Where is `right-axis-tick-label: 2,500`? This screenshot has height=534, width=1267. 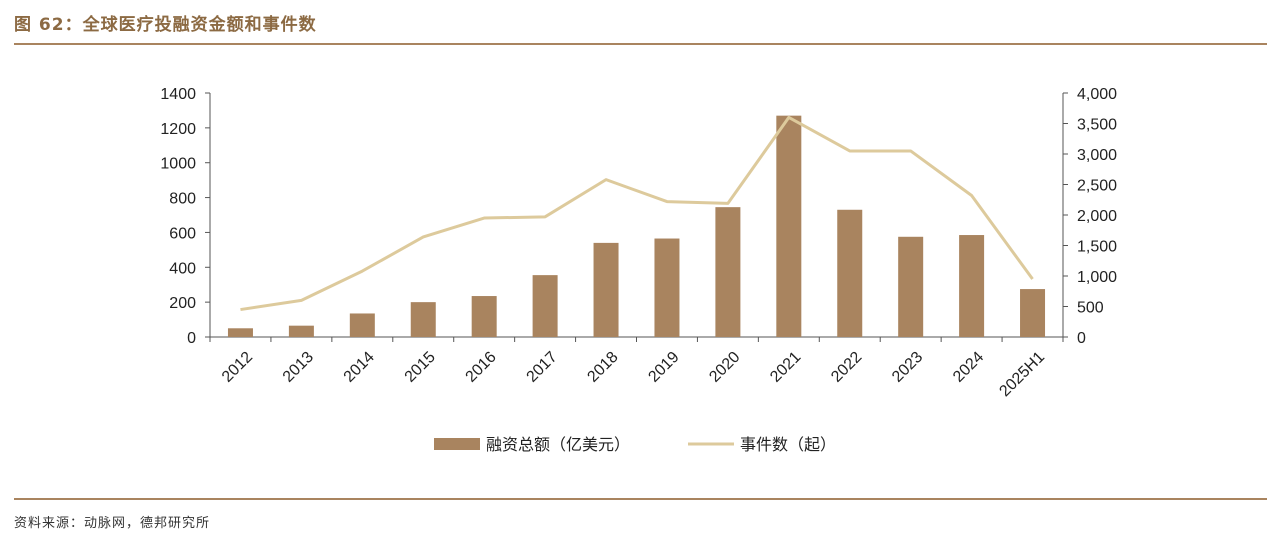
right-axis-tick-label: 2,500 is located at coordinates (1097, 186).